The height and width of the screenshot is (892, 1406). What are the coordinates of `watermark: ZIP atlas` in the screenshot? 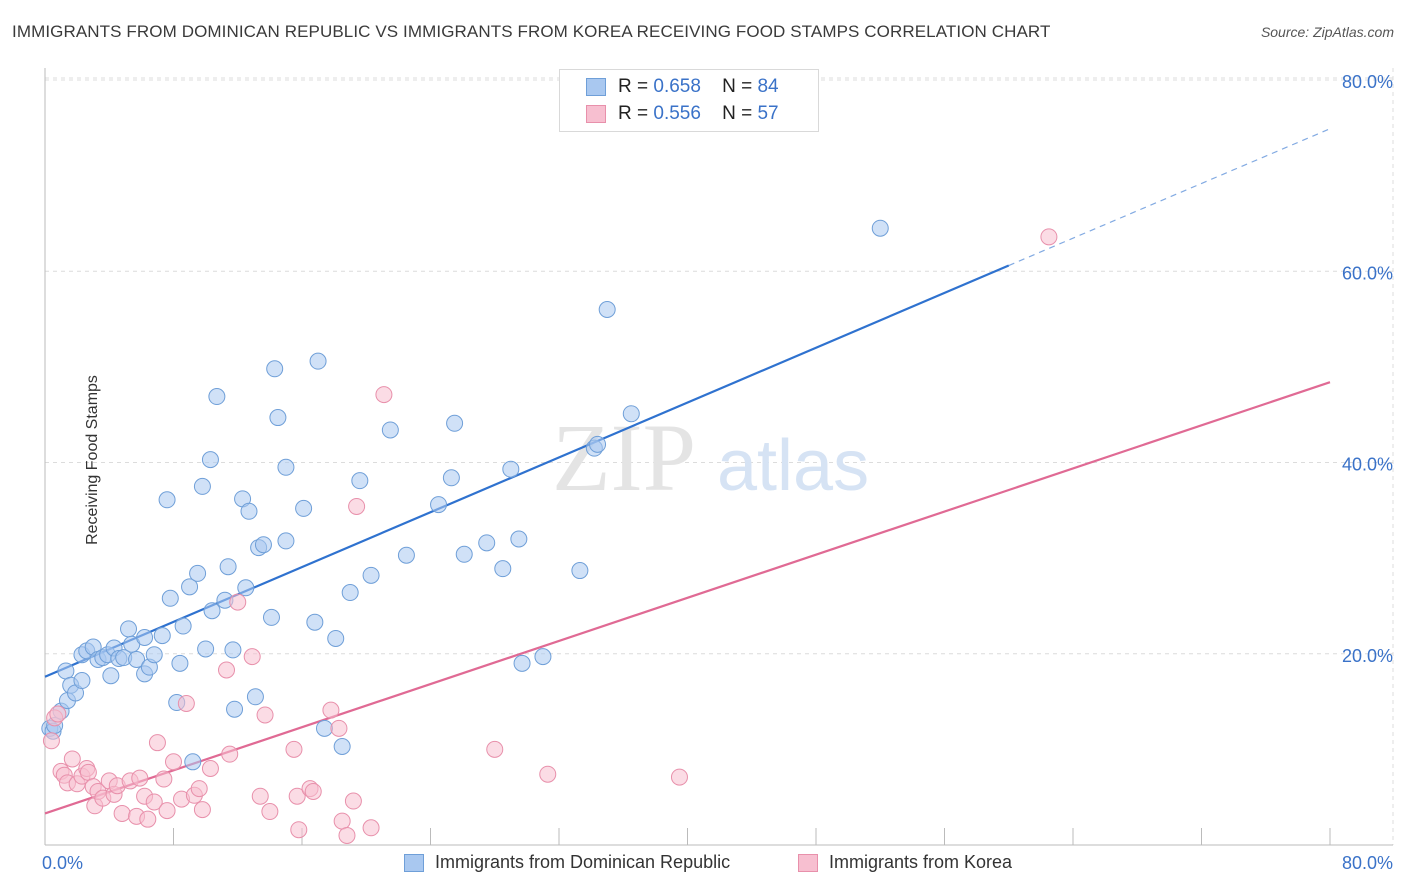 It's located at (710, 457).